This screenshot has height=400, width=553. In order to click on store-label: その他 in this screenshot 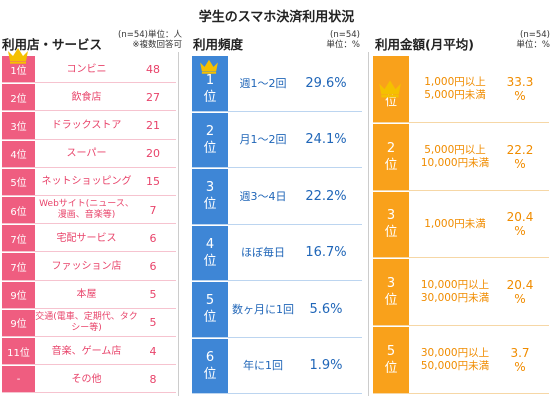, I will do `click(86, 379)`.